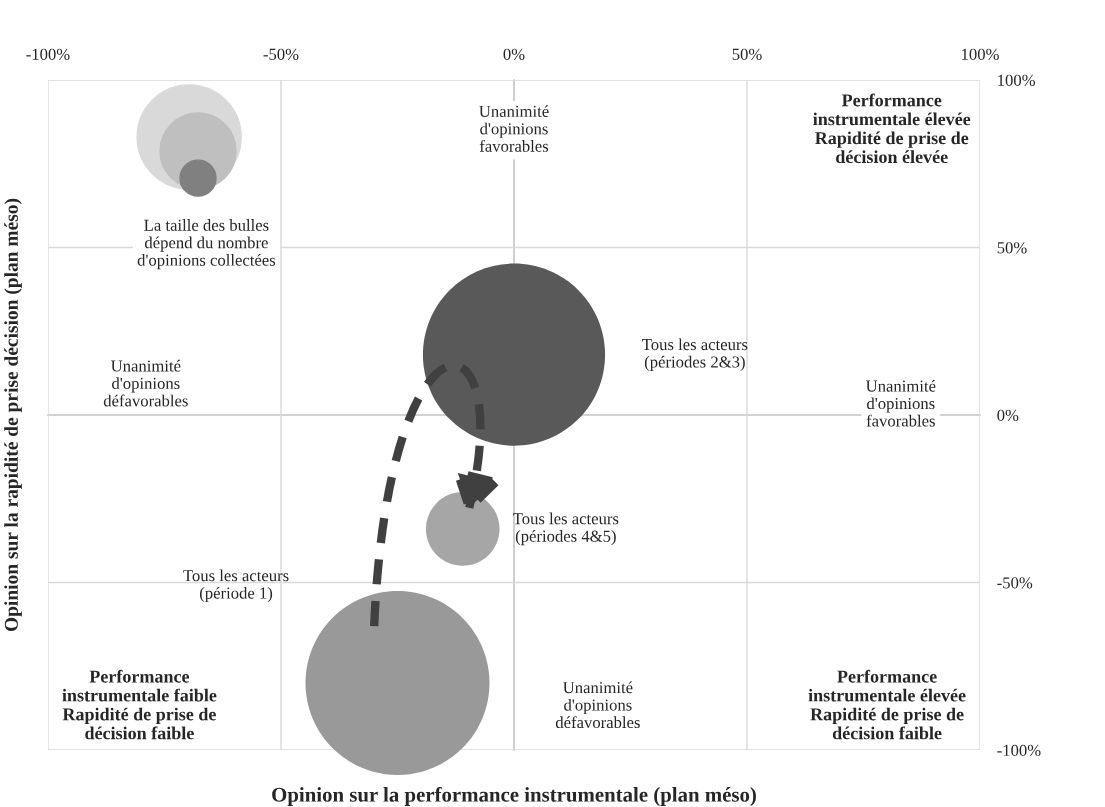  Describe the element at coordinates (695, 354) in the screenshot. I see `text: Tous les acteurs (périodes 2&3)` at that location.